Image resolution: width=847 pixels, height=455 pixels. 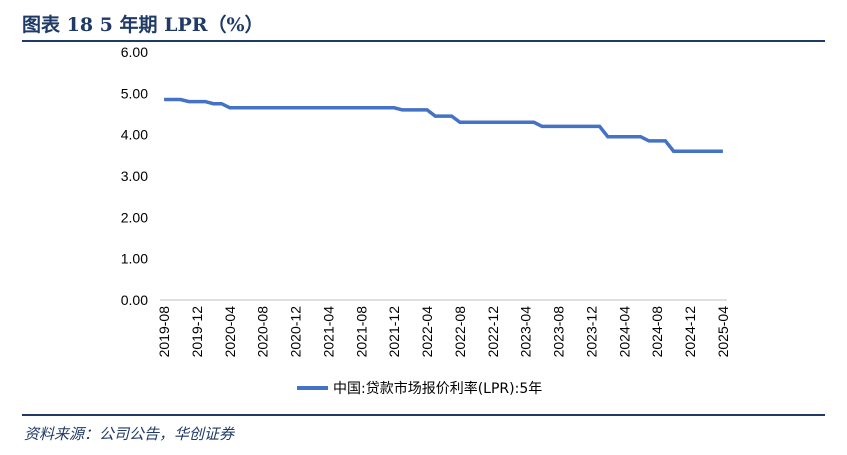 What do you see at coordinates (423, 415) in the screenshot?
I see `footer-rule` at bounding box center [423, 415].